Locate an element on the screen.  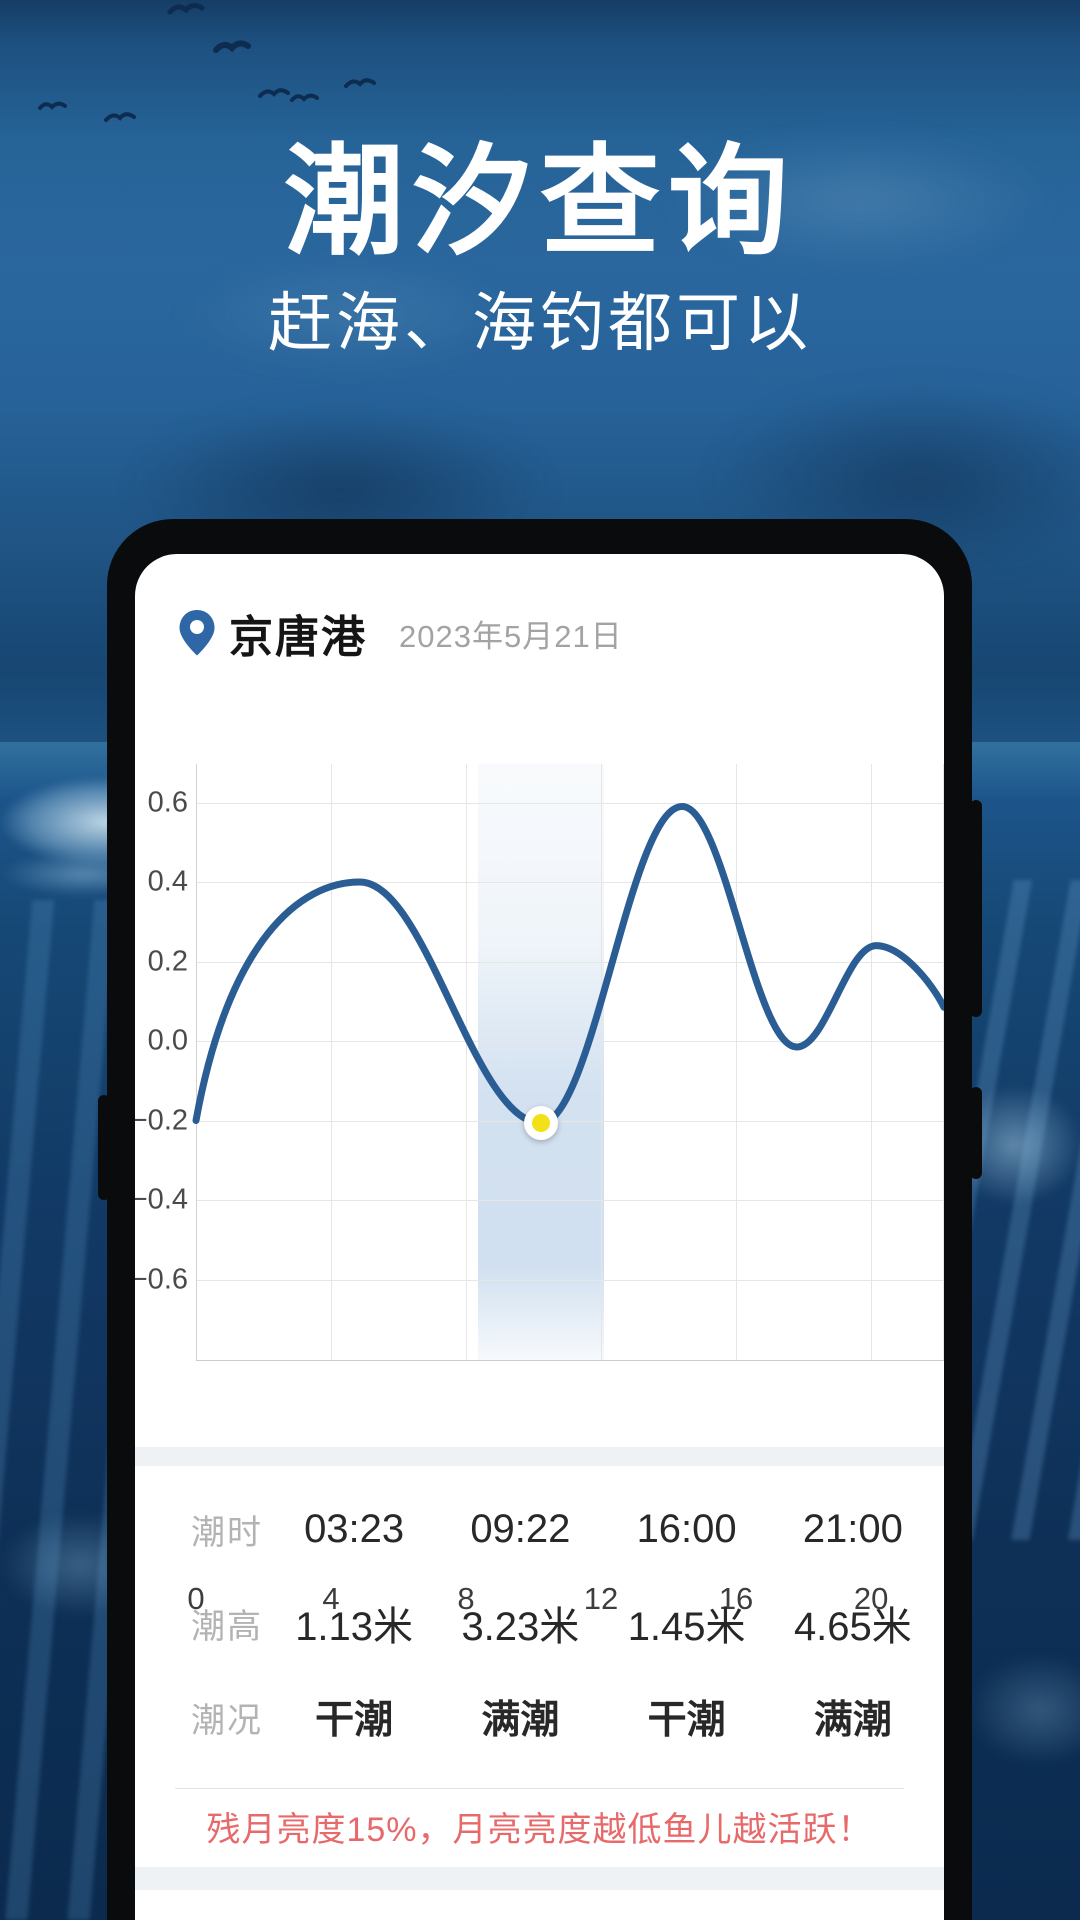
y-axis-tick-label: 0.0 is located at coordinates (167, 1040).